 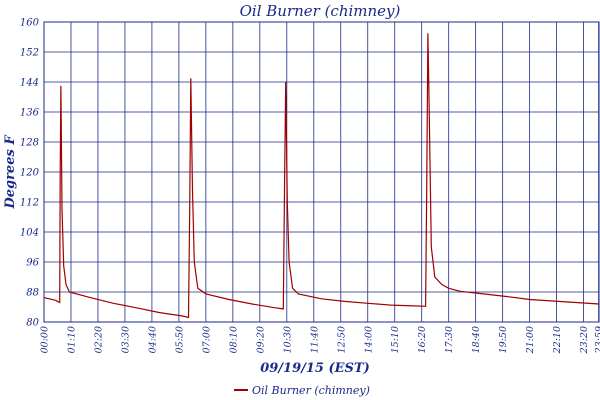 I want to click on x-tick-label: 08:10, so click(x=233, y=339).